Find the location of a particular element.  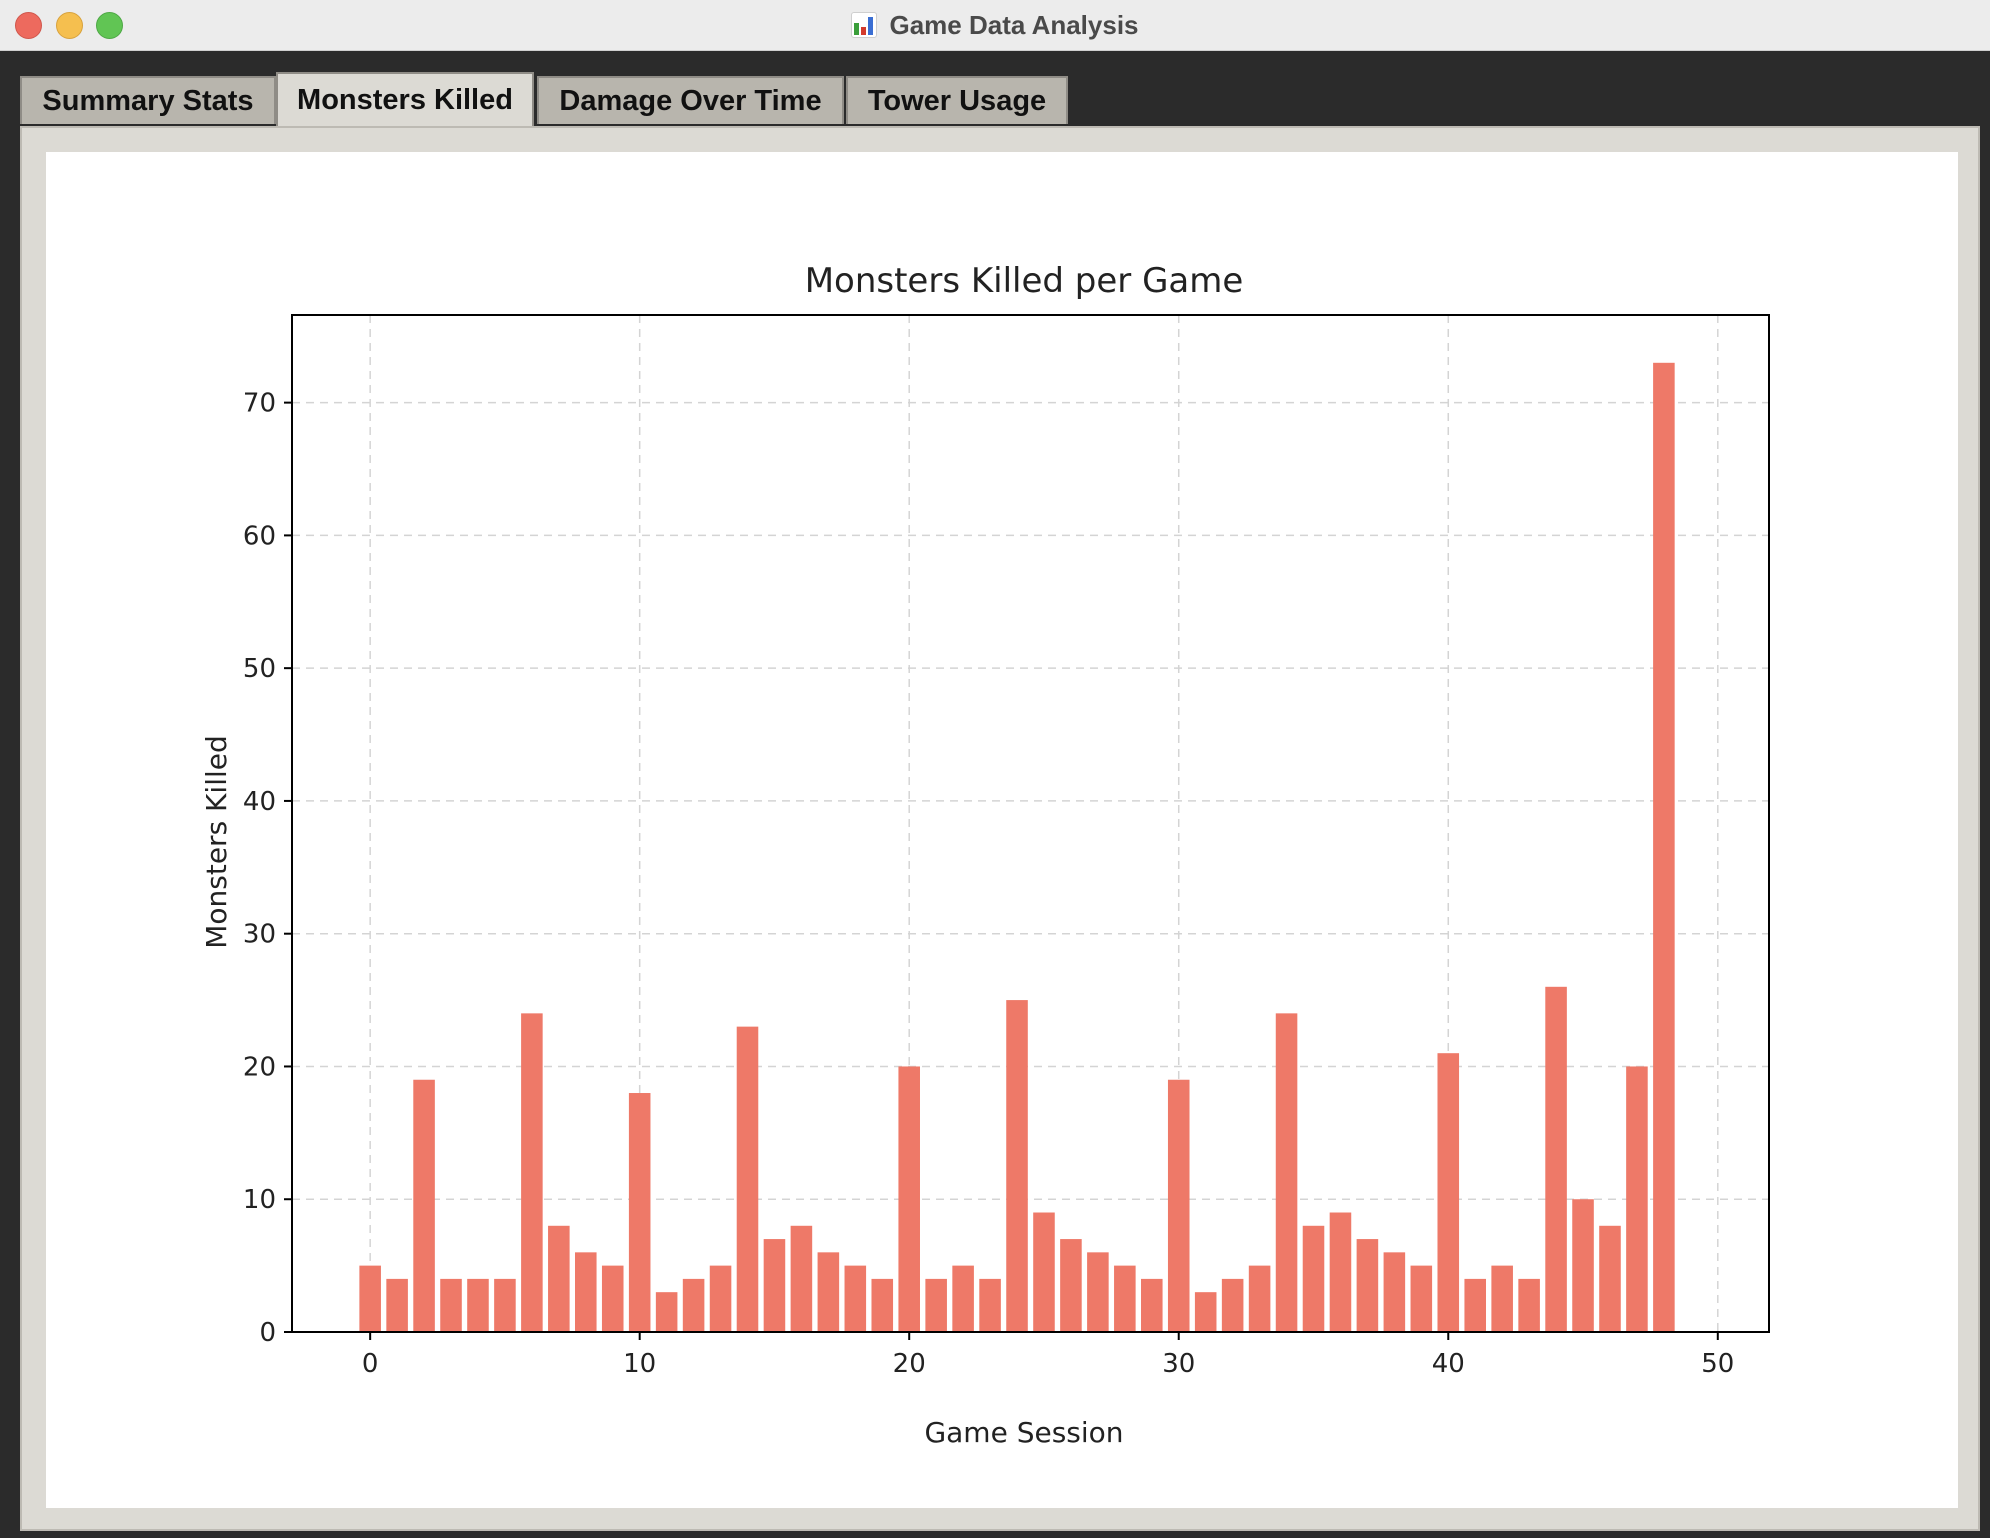

tab-damage-over-time: Damage Over Time is located at coordinates (690, 100).